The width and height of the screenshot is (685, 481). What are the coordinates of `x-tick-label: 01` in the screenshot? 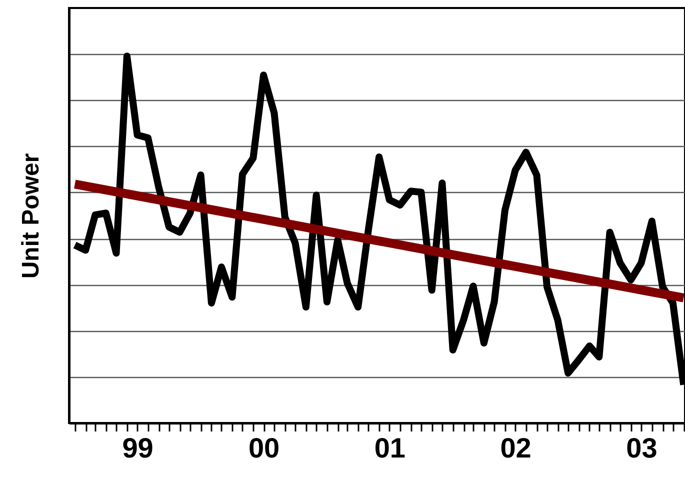 It's located at (390, 448).